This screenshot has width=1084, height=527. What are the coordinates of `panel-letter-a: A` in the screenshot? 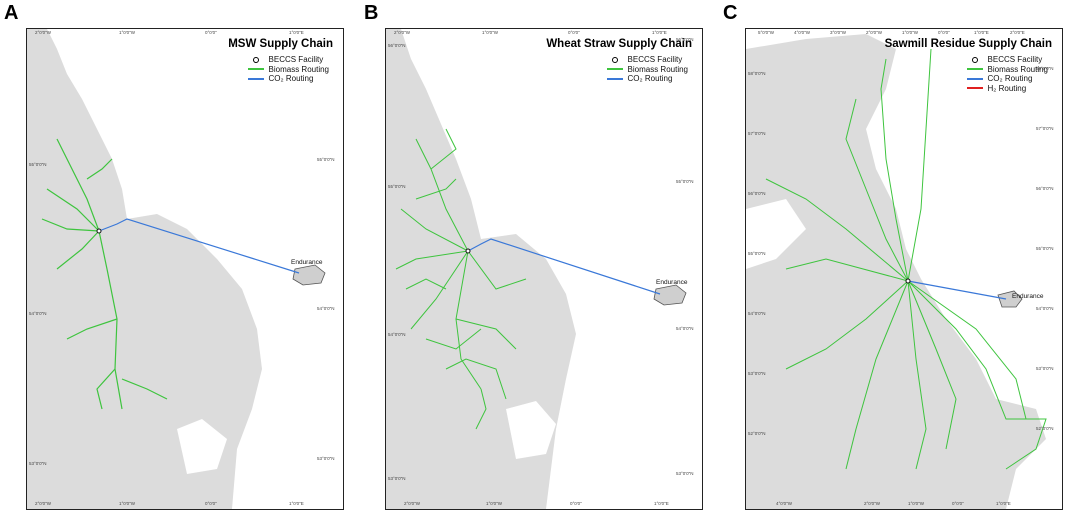 It's located at (11, 13).